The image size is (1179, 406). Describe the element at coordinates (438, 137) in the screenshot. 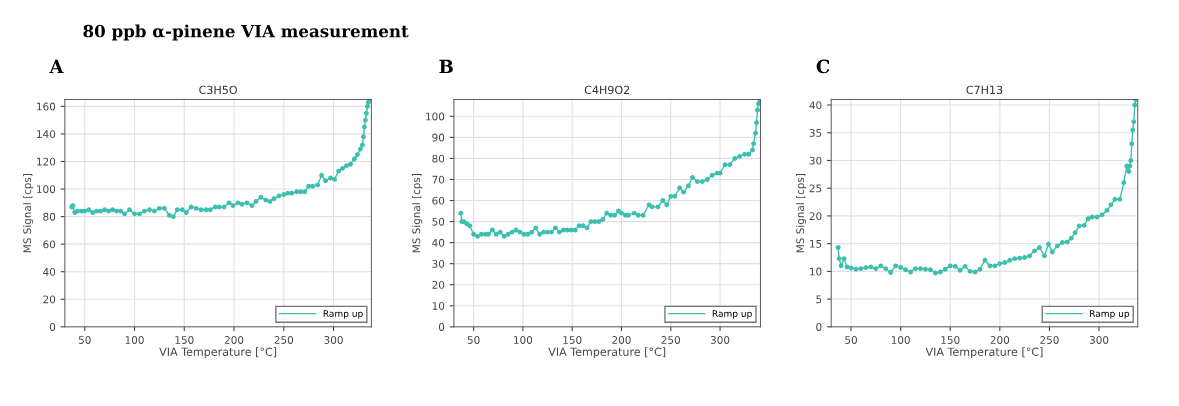

I see `y-tick-label: 90` at that location.